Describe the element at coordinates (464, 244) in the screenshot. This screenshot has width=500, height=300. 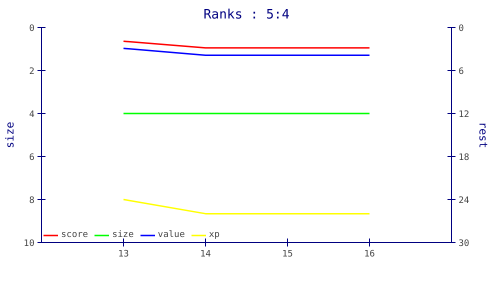
I see `y2-tick-label: 30` at that location.